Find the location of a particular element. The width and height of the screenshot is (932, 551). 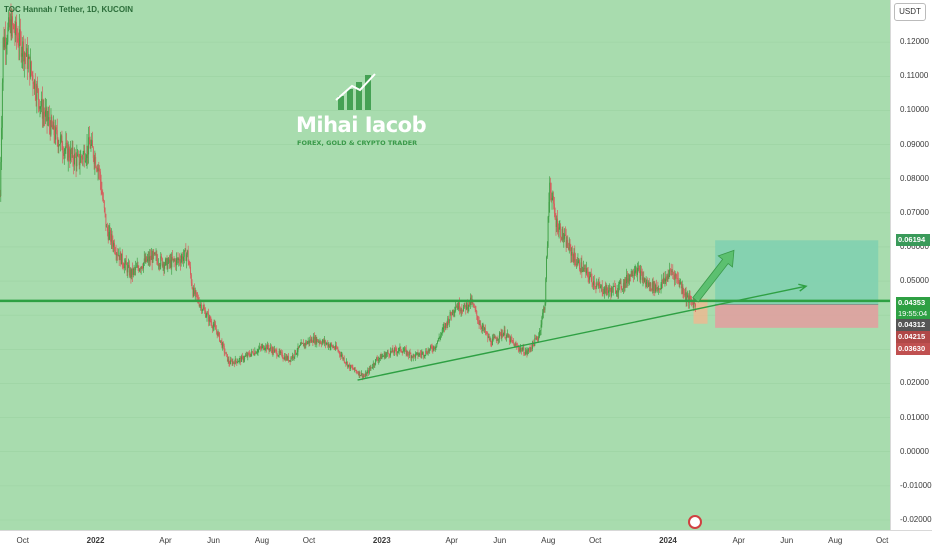

time-tick-label: Oct is located at coordinates (309, 540).